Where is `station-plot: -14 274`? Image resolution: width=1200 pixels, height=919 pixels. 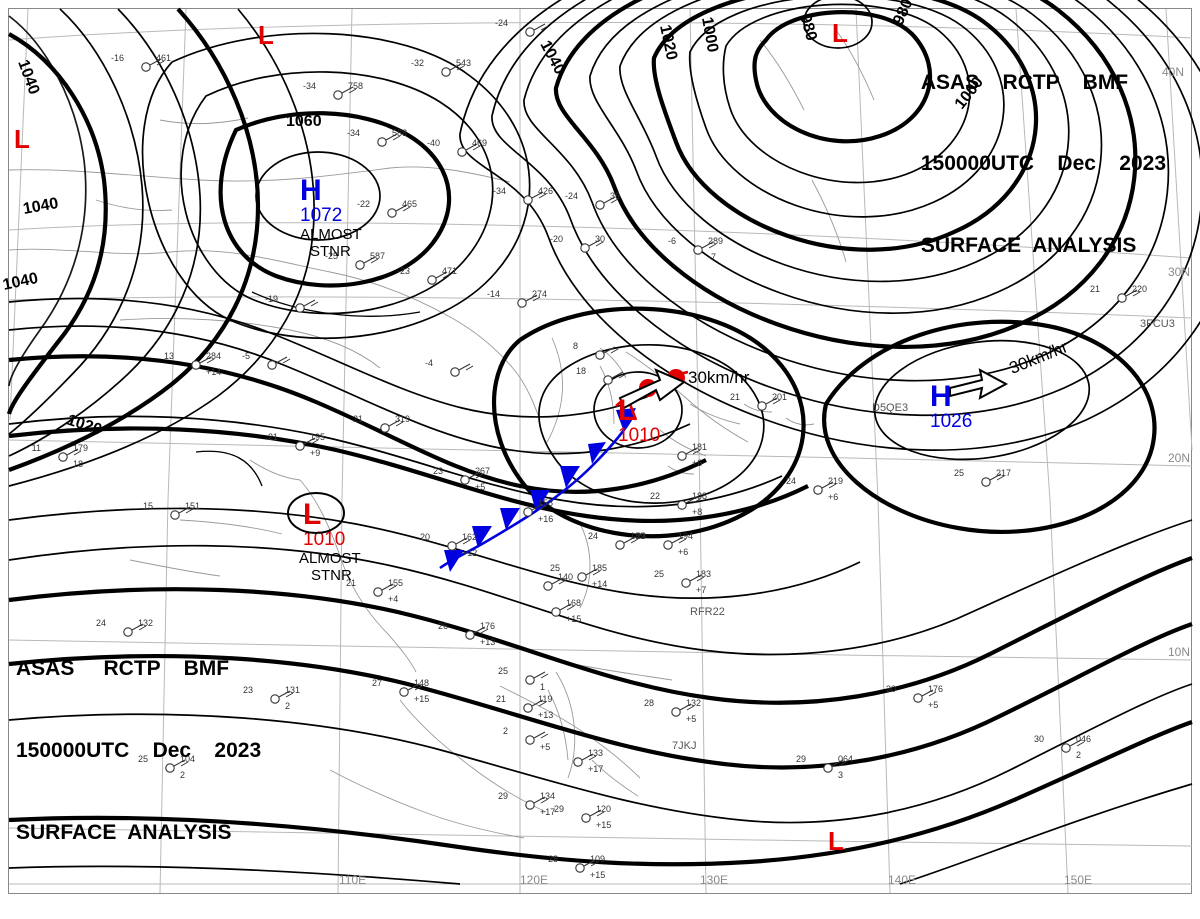
station-plot: -14 274 is located at coordinates (517, 298).